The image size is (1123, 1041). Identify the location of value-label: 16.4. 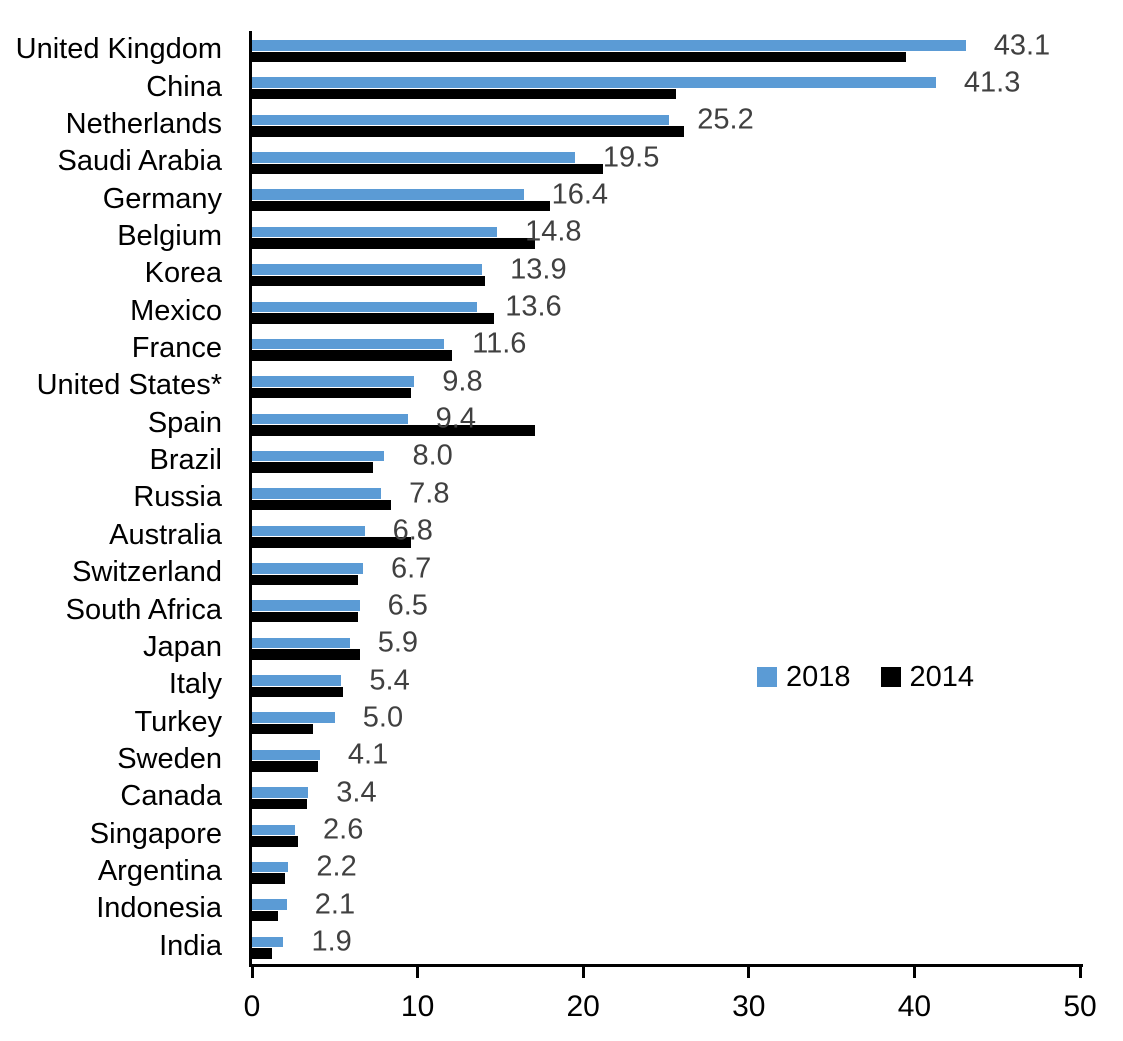
(580, 194).